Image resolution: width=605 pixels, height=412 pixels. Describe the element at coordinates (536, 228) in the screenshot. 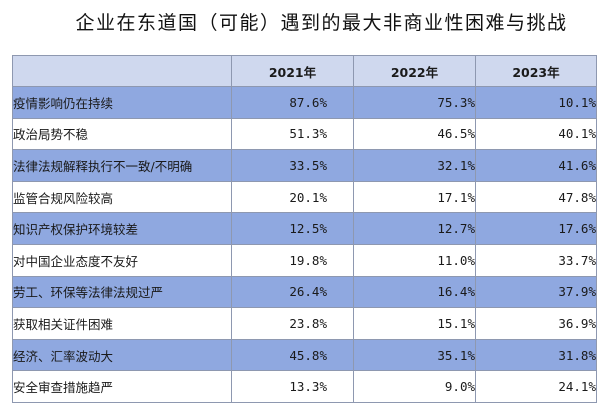

I see `value-cell-2023: 17.6%` at that location.